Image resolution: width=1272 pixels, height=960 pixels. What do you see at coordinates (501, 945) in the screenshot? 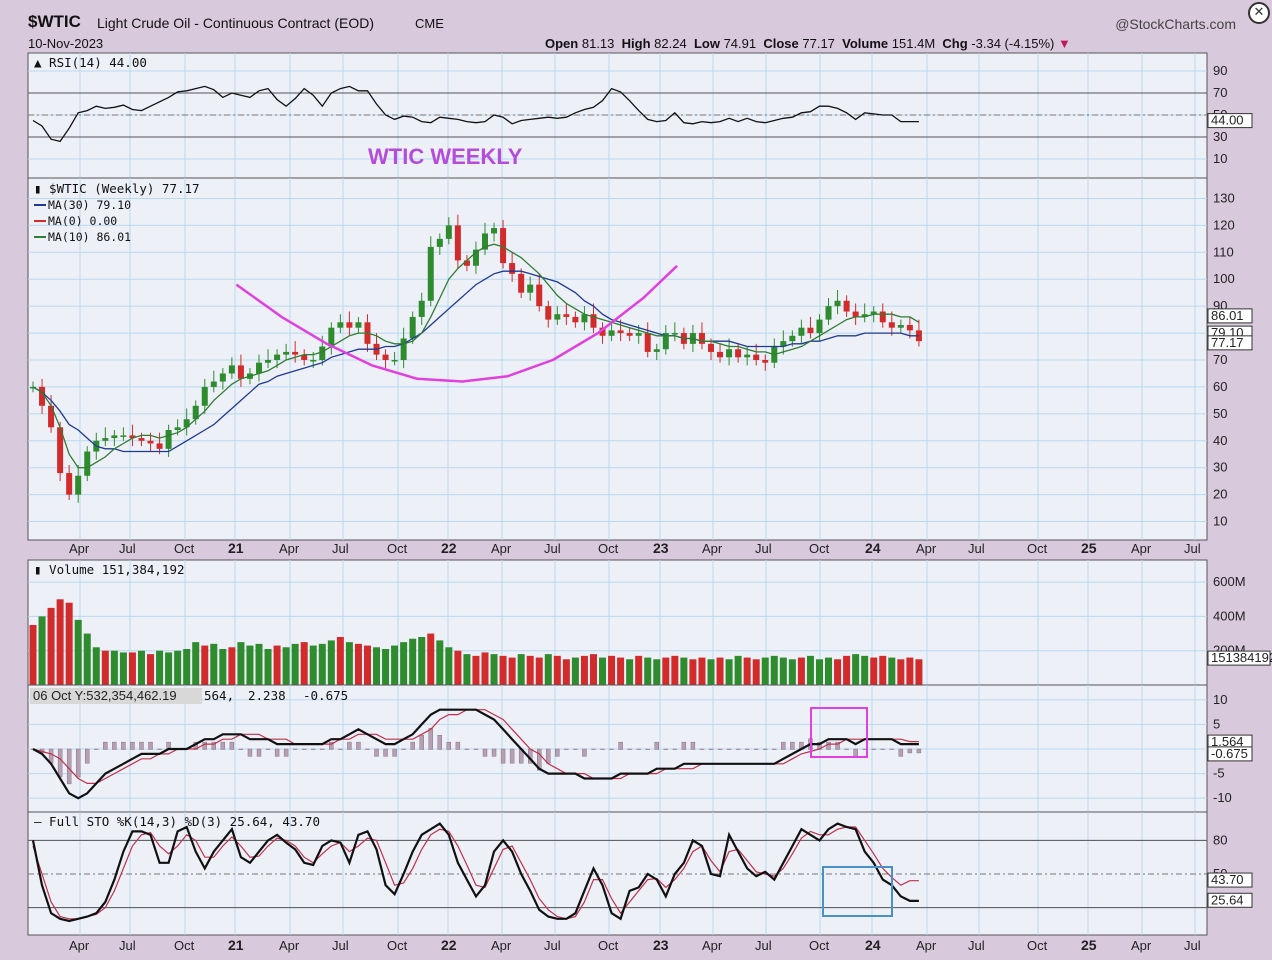
I see `sto-xtick-8: Apr` at bounding box center [501, 945].